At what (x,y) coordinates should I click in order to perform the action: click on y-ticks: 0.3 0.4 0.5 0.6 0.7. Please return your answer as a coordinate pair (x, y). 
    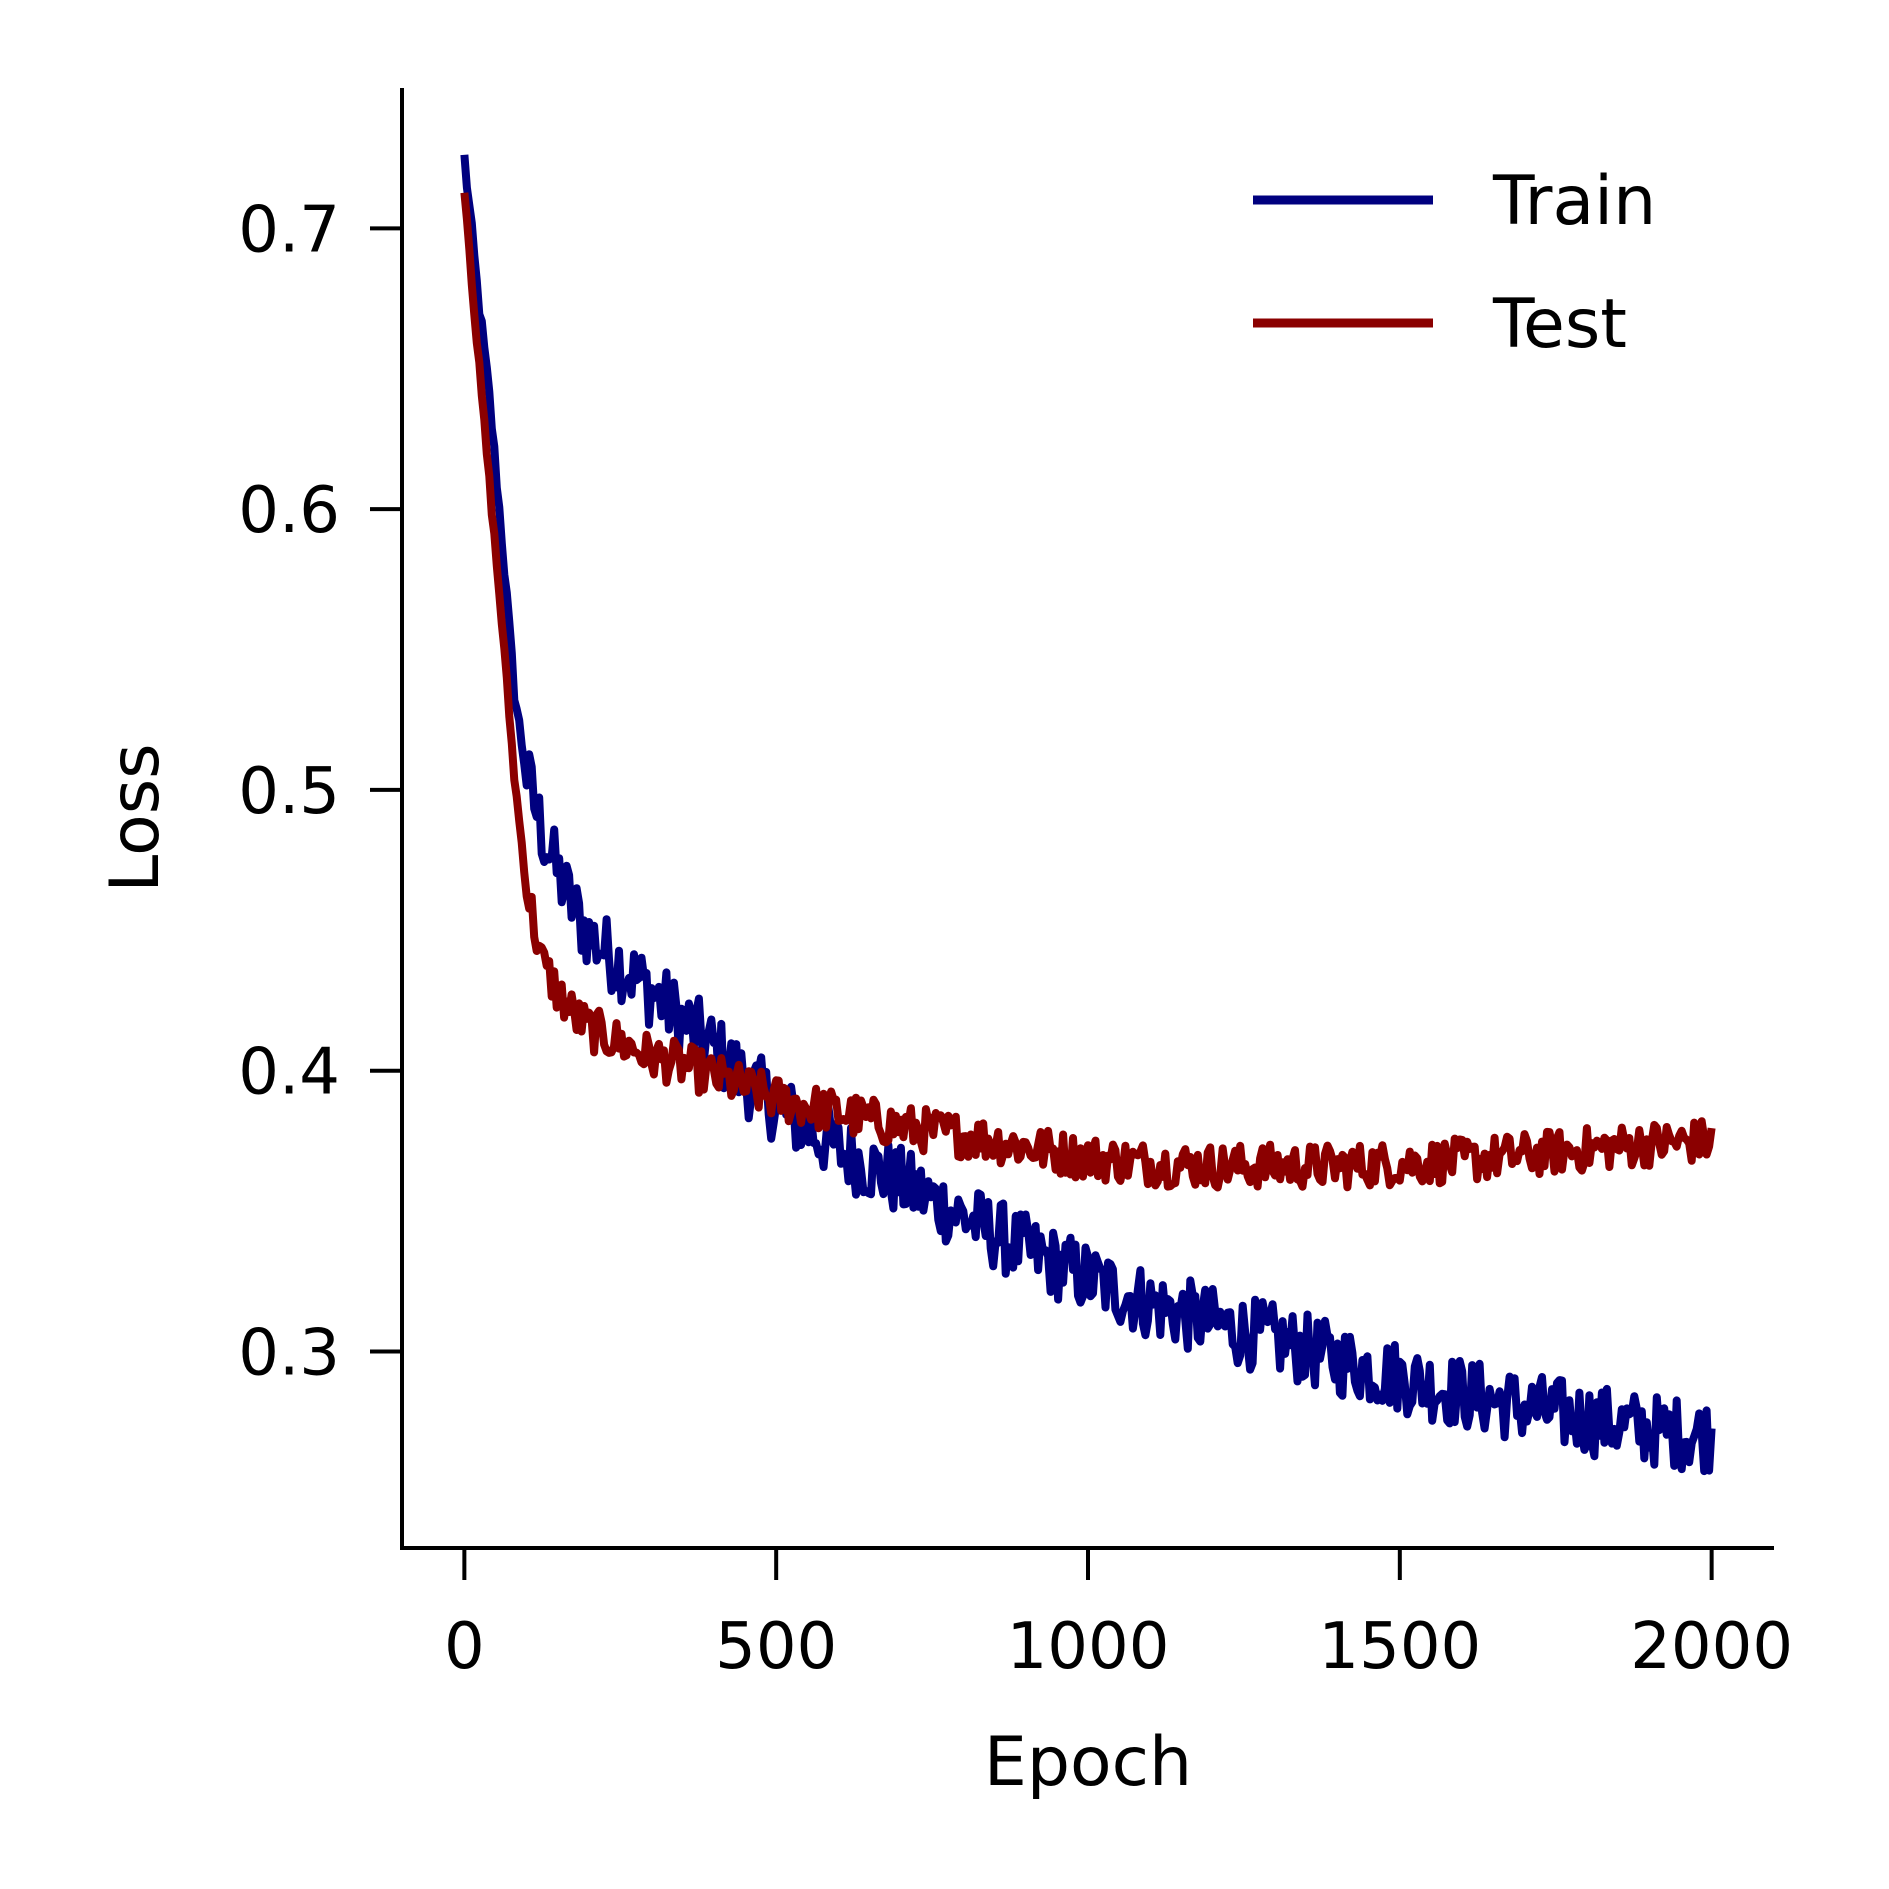
    Looking at the image, I should click on (320, 791).